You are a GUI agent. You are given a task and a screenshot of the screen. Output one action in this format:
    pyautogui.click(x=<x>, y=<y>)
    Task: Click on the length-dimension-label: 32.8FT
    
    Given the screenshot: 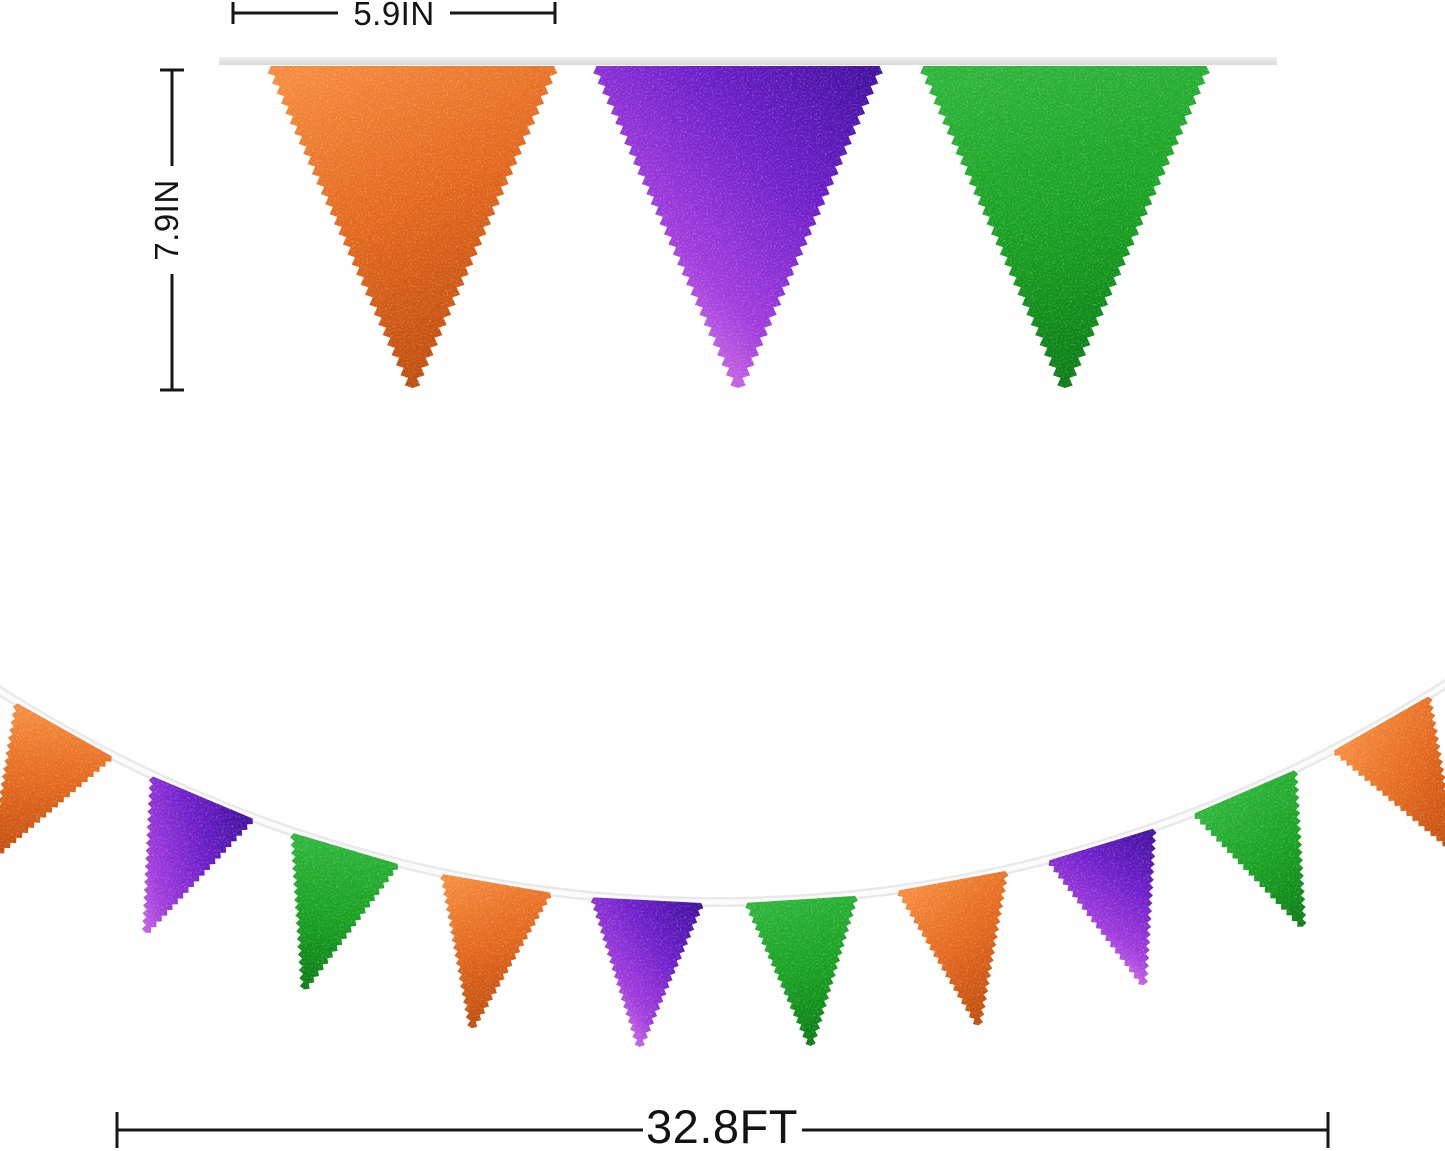 What is the action you would take?
    pyautogui.click(x=722, y=1125)
    